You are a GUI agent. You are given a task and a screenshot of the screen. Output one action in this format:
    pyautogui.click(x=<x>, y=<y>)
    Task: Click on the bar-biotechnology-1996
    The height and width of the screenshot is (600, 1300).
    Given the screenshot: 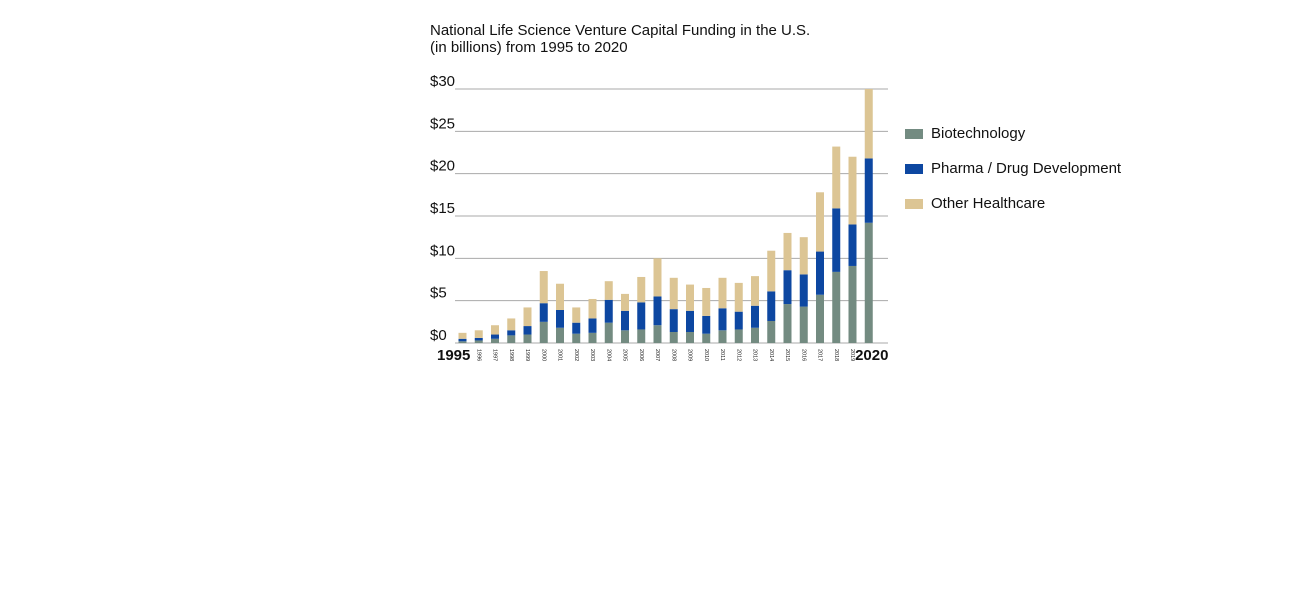 What is the action you would take?
    pyautogui.click(x=478, y=341)
    